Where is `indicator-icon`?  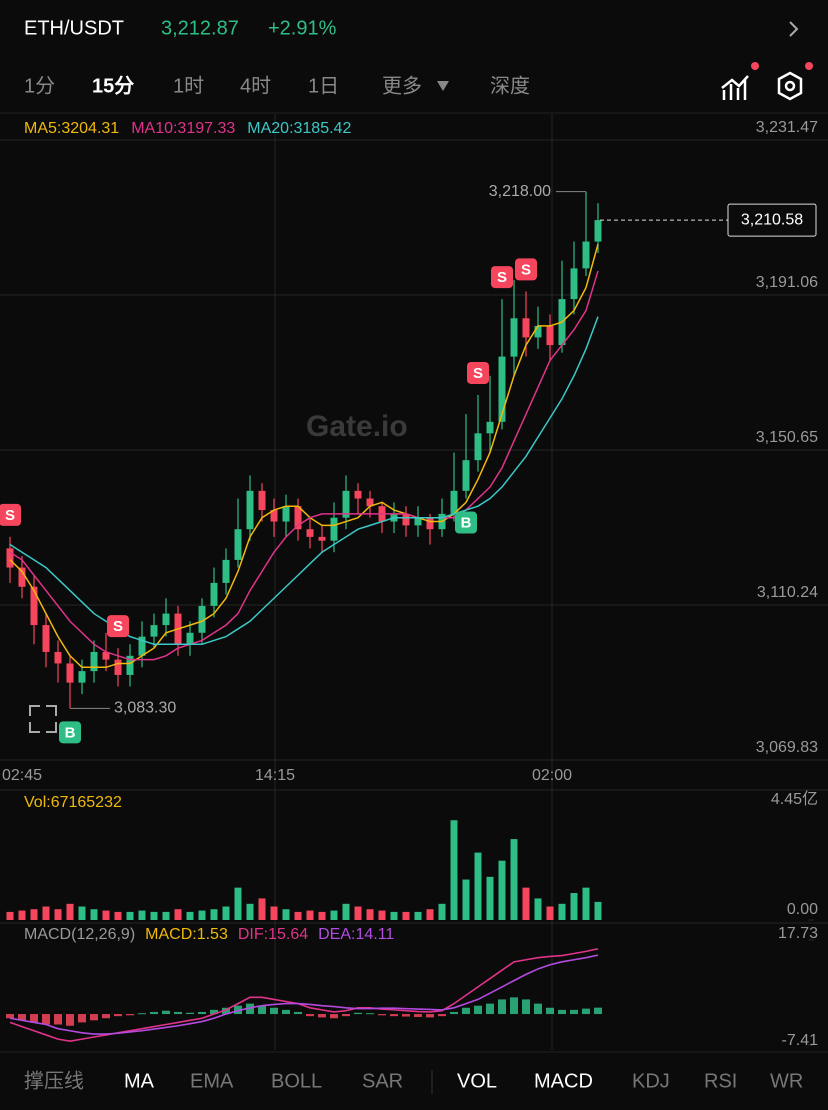
indicator-icon is located at coordinates (735, 87).